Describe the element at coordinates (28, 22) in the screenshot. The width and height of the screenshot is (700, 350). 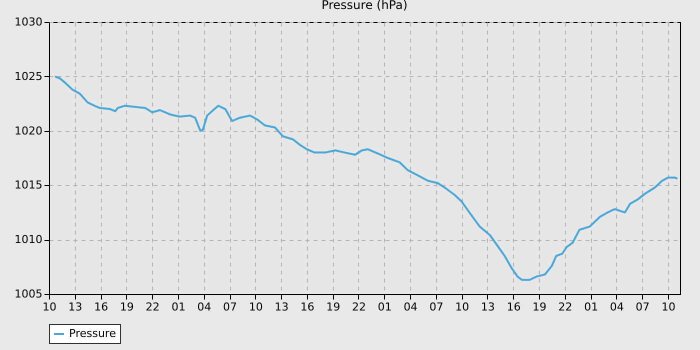
I see `y-tick-label: 1030` at that location.